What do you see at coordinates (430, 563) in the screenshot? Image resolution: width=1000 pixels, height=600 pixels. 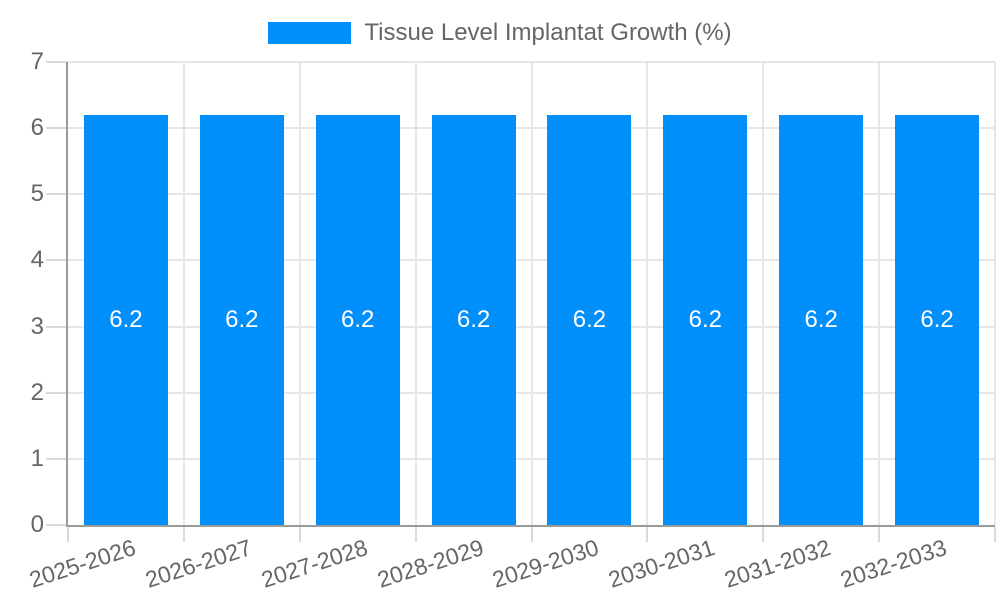 I see `x-axis-tick-label: 2028-2029` at bounding box center [430, 563].